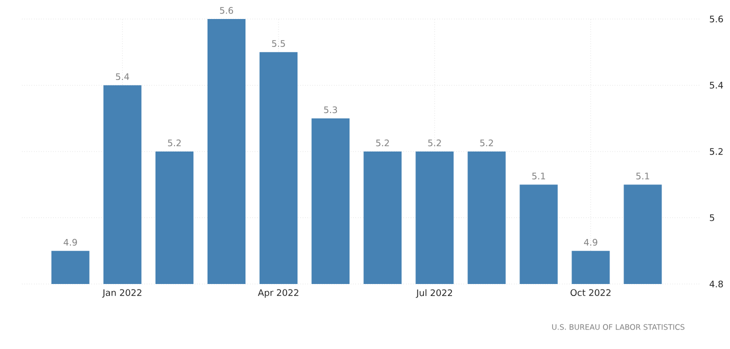 This screenshot has width=730, height=349. What do you see at coordinates (330, 110) in the screenshot?
I see `data-label: 5.3` at bounding box center [330, 110].